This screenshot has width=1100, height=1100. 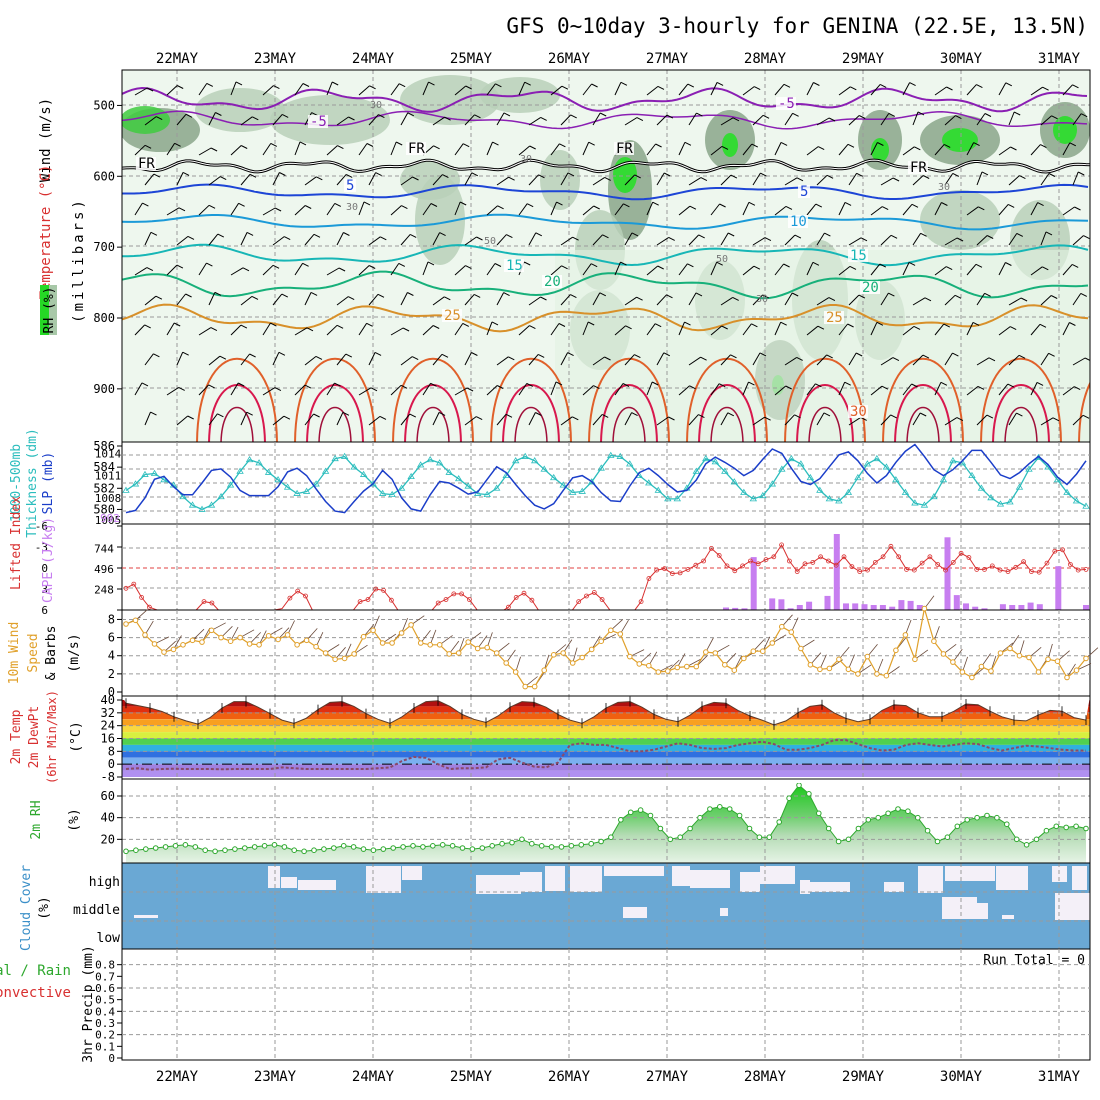 What do you see at coordinates (1002, 607) in the screenshot?
I see `cape-bar` at bounding box center [1002, 607].